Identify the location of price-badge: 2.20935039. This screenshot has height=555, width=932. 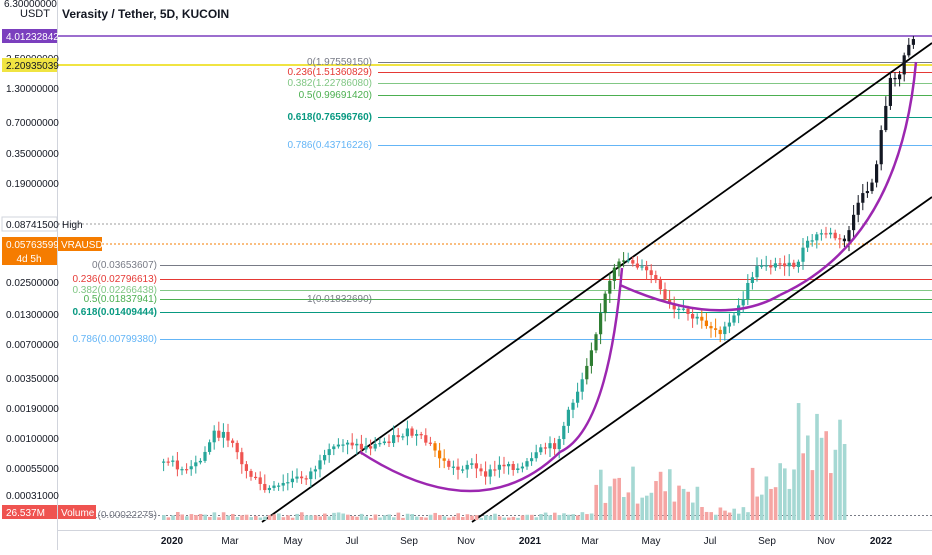
(30, 65).